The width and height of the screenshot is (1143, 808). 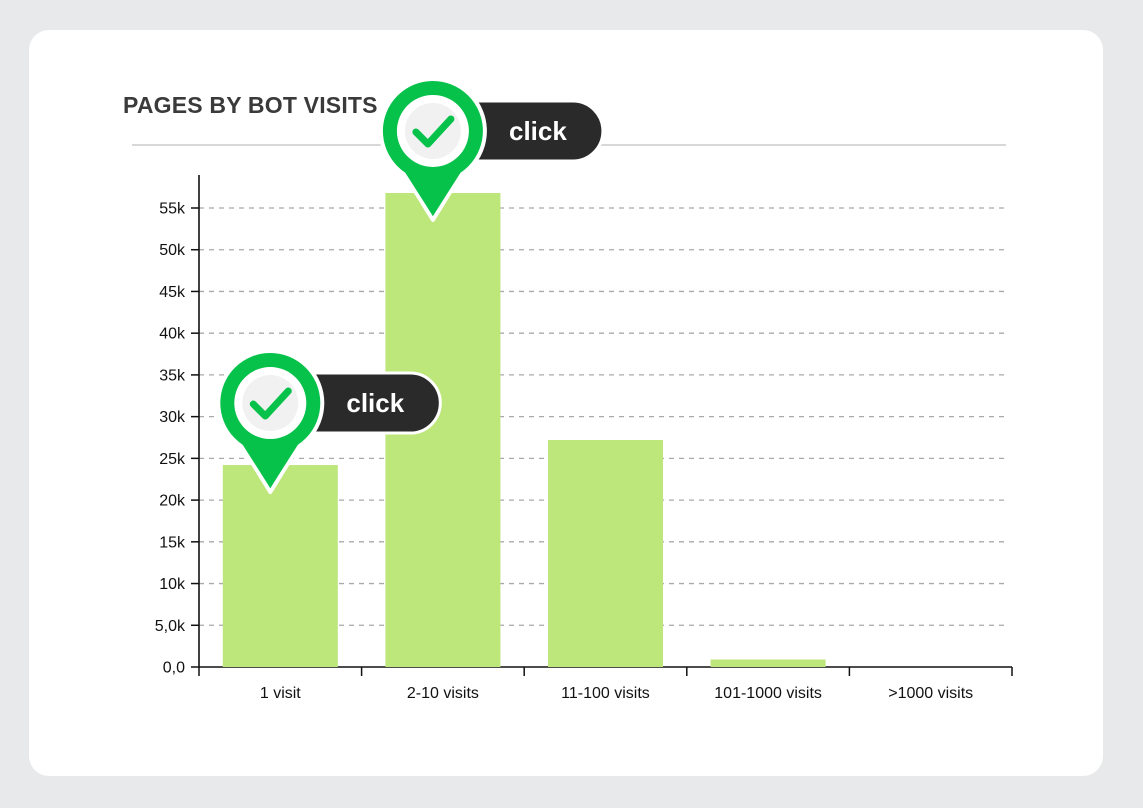 I want to click on y-tick-label: 55k, so click(x=172, y=209).